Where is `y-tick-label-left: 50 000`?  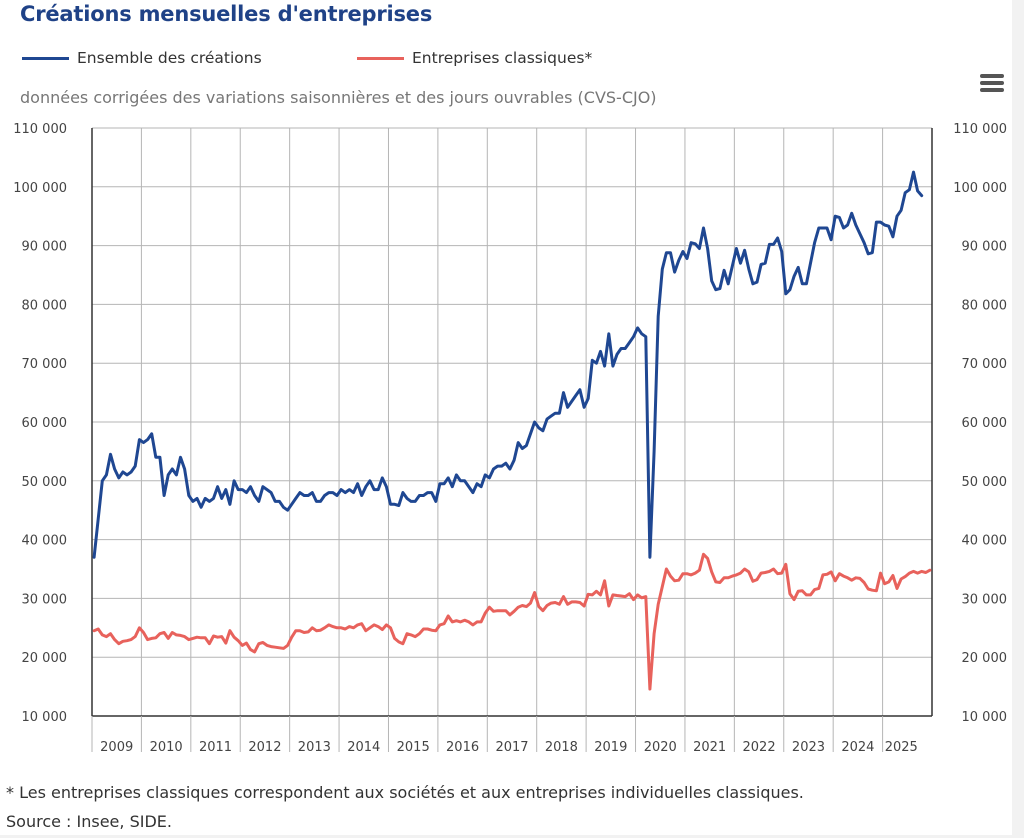 y-tick-label-left: 50 000 is located at coordinates (45, 482).